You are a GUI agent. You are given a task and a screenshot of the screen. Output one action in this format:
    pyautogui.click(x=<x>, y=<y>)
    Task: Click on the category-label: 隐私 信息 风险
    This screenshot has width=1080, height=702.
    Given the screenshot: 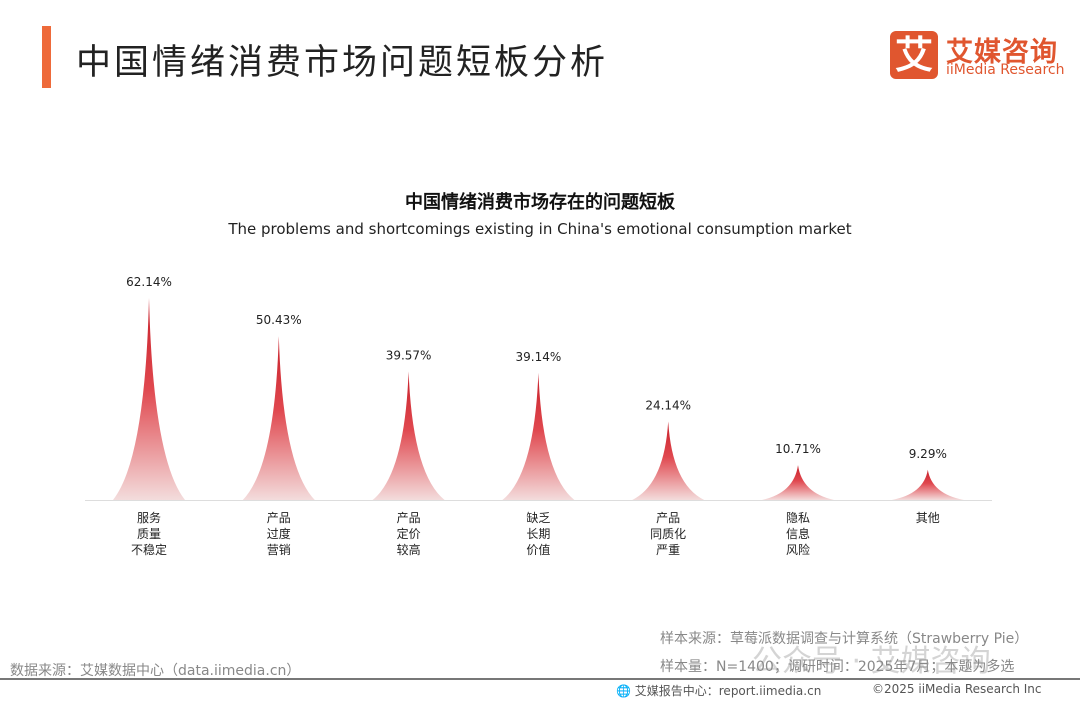 What is the action you would take?
    pyautogui.click(x=797, y=534)
    